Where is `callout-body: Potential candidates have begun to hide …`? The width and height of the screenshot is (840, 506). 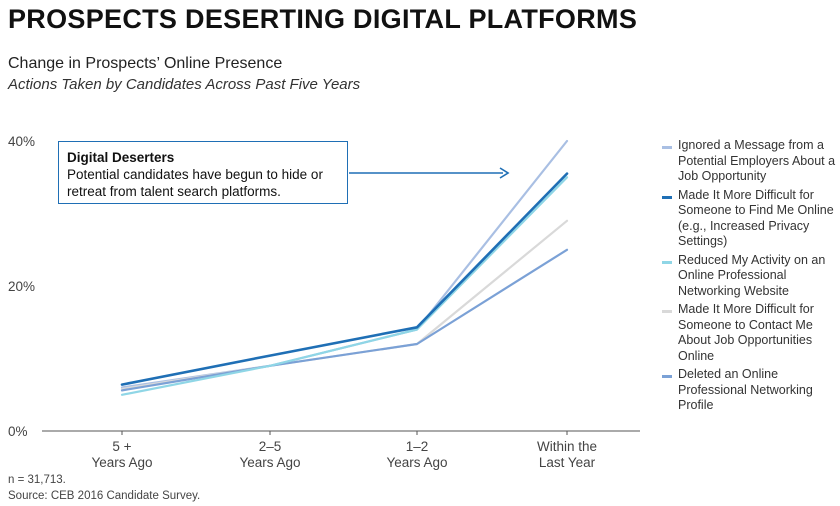 callout-body: Potential candidates have begun to hide … is located at coordinates (195, 183).